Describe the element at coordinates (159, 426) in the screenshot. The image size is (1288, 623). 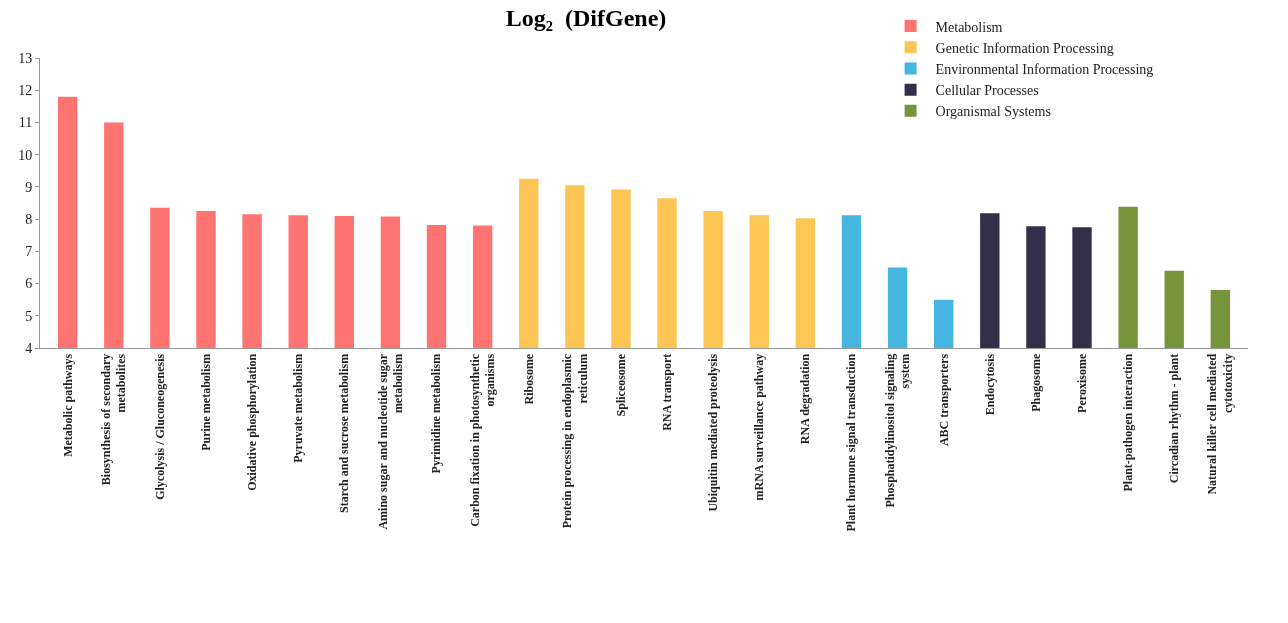
I see `x-tick-label: Glycolysis / Gluconeogenesis` at that location.